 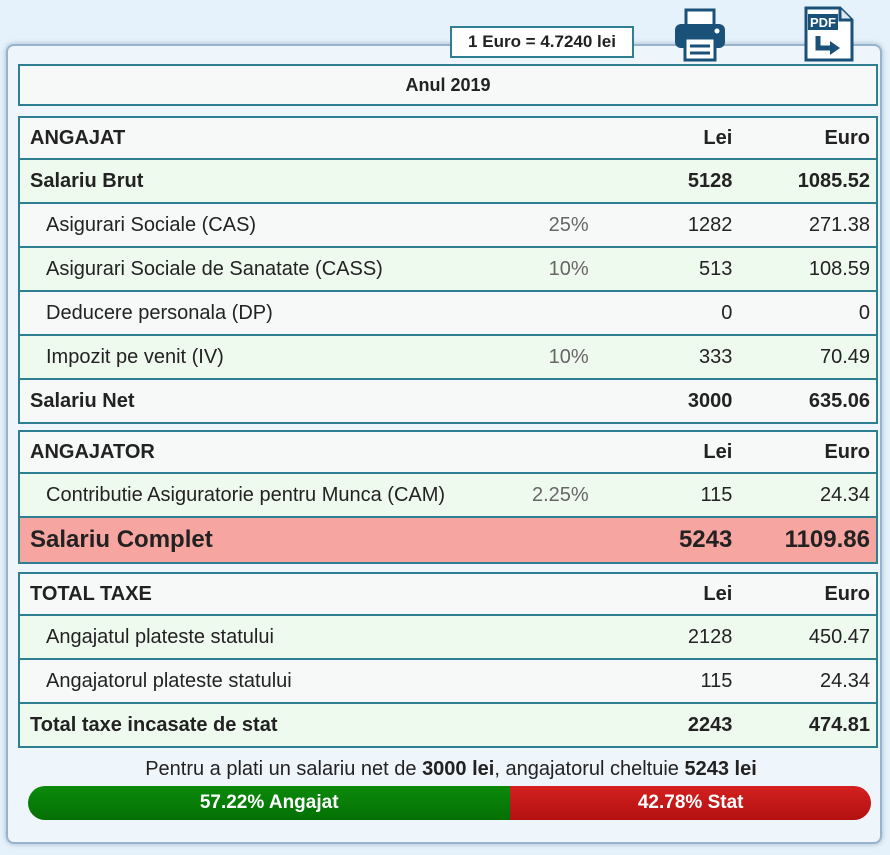 What do you see at coordinates (154, 724) in the screenshot?
I see `row-label: Total taxe incasate de stat` at bounding box center [154, 724].